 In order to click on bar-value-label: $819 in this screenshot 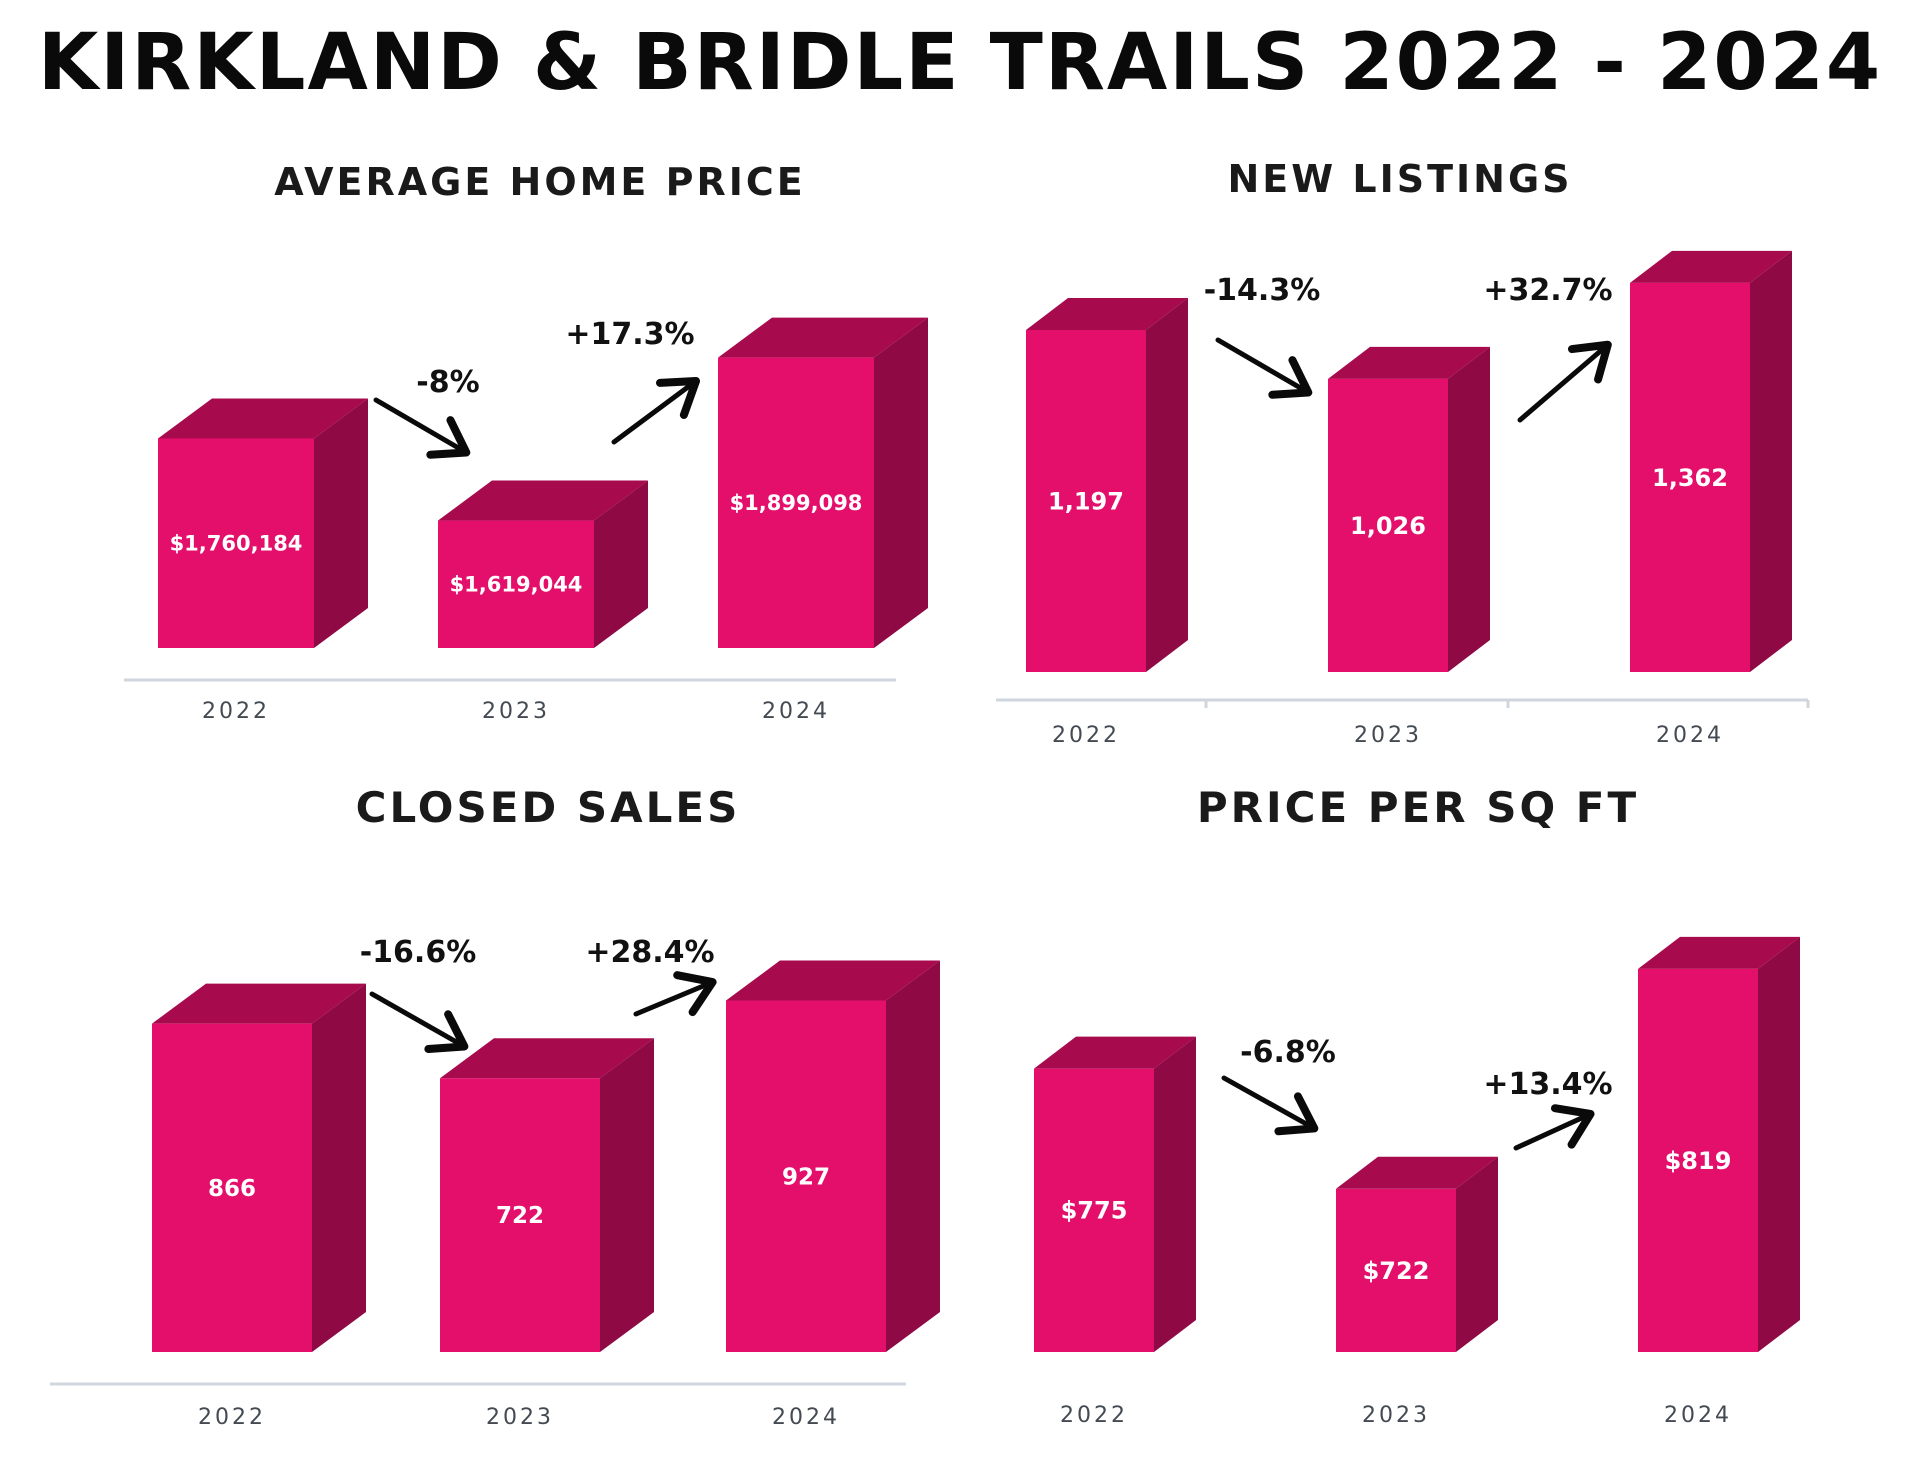, I will do `click(1698, 1161)`.